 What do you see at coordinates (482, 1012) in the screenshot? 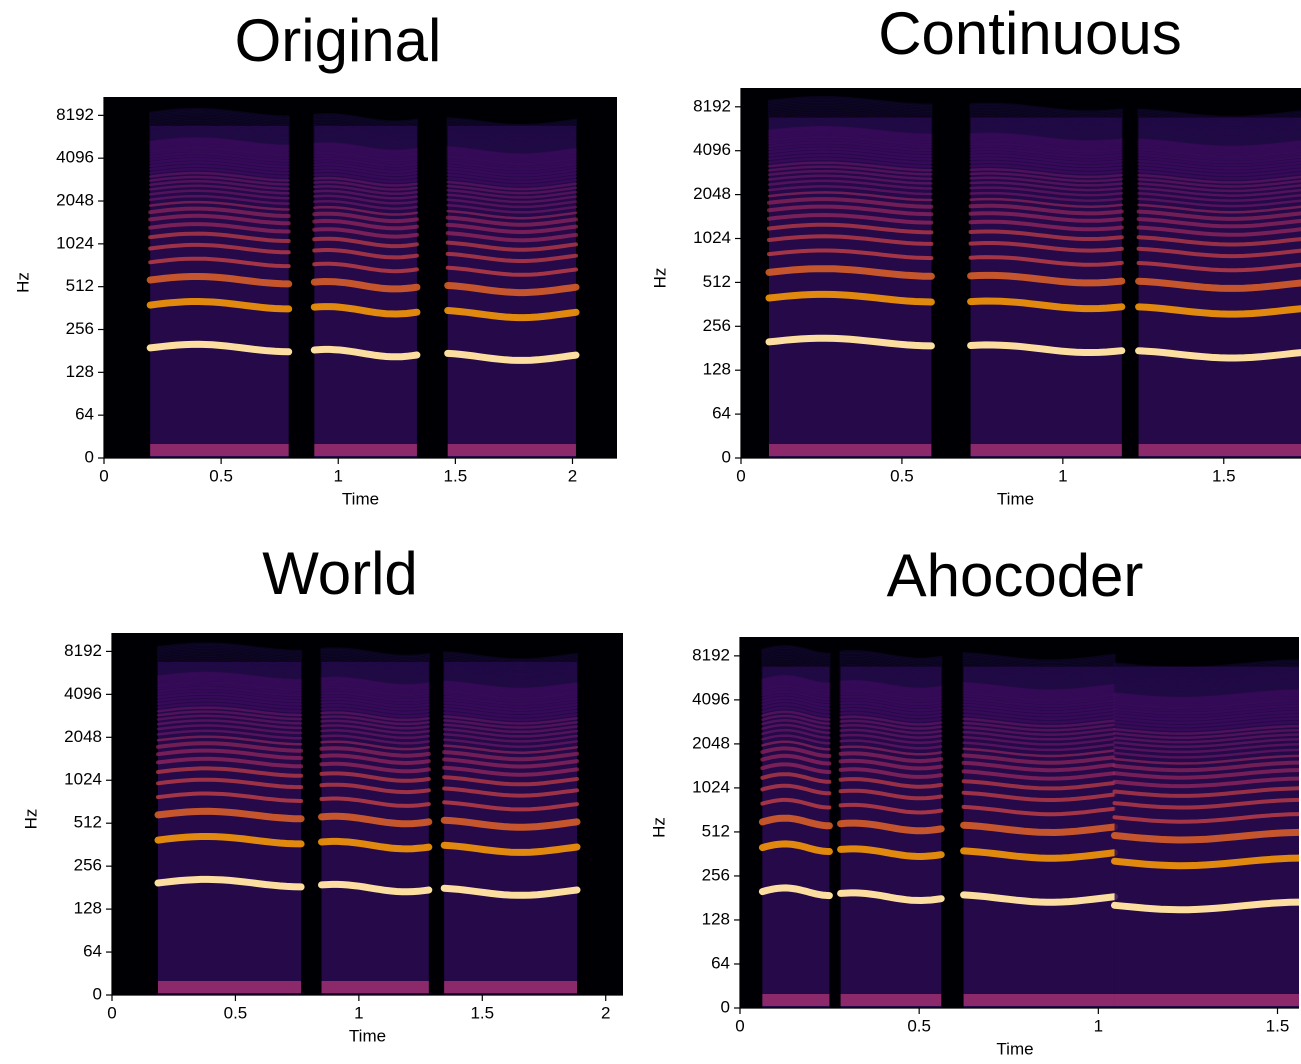
I see `x-tick-label: 1.5` at bounding box center [482, 1012].